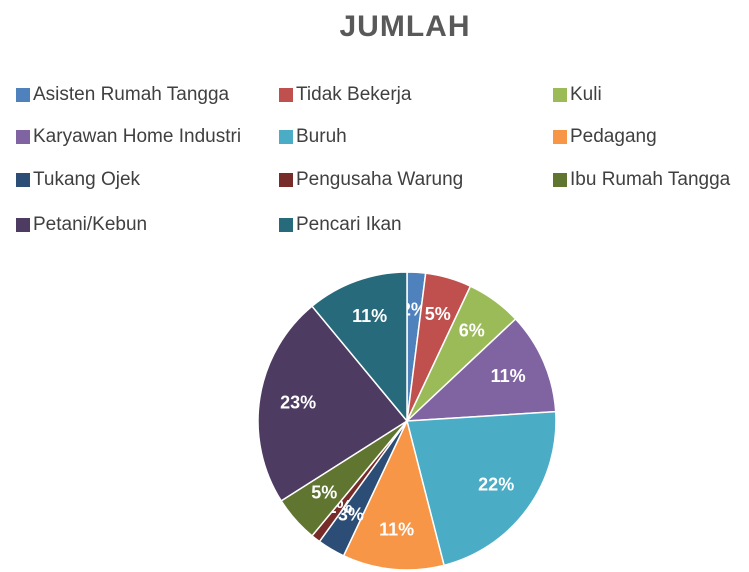 The image size is (749, 572). Describe the element at coordinates (349, 224) in the screenshot. I see `legend-label: Pencari Ikan` at that location.